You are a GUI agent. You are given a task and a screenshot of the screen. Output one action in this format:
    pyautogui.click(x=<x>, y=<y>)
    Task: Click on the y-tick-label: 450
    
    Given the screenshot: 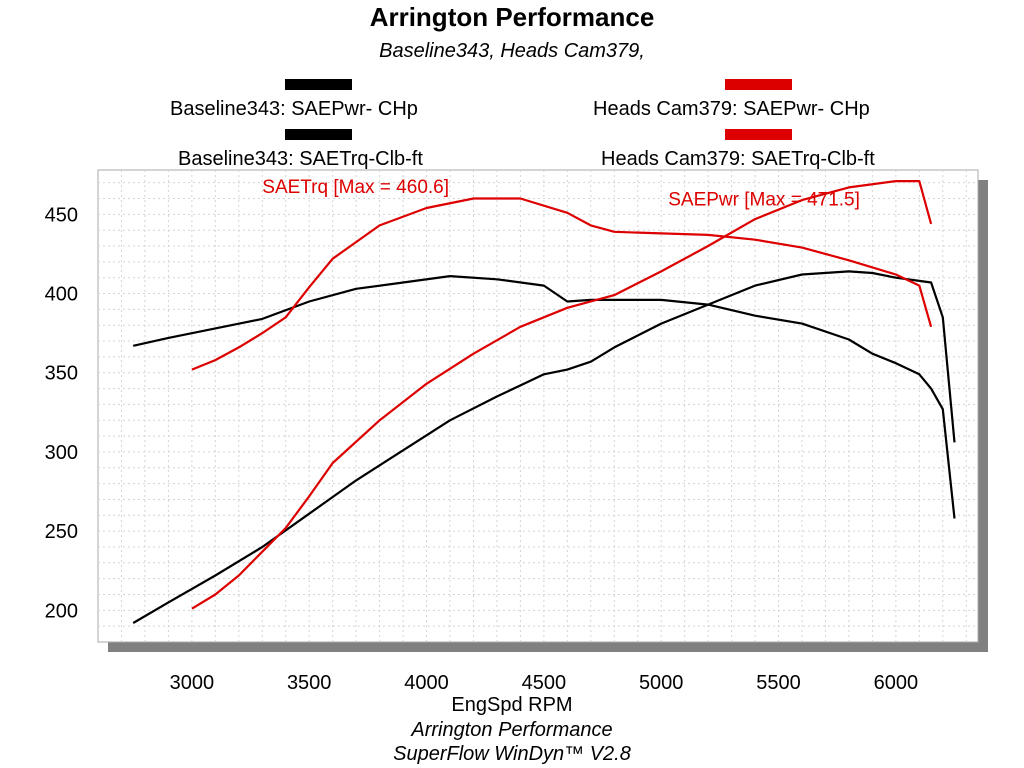 What is the action you would take?
    pyautogui.click(x=61, y=215)
    